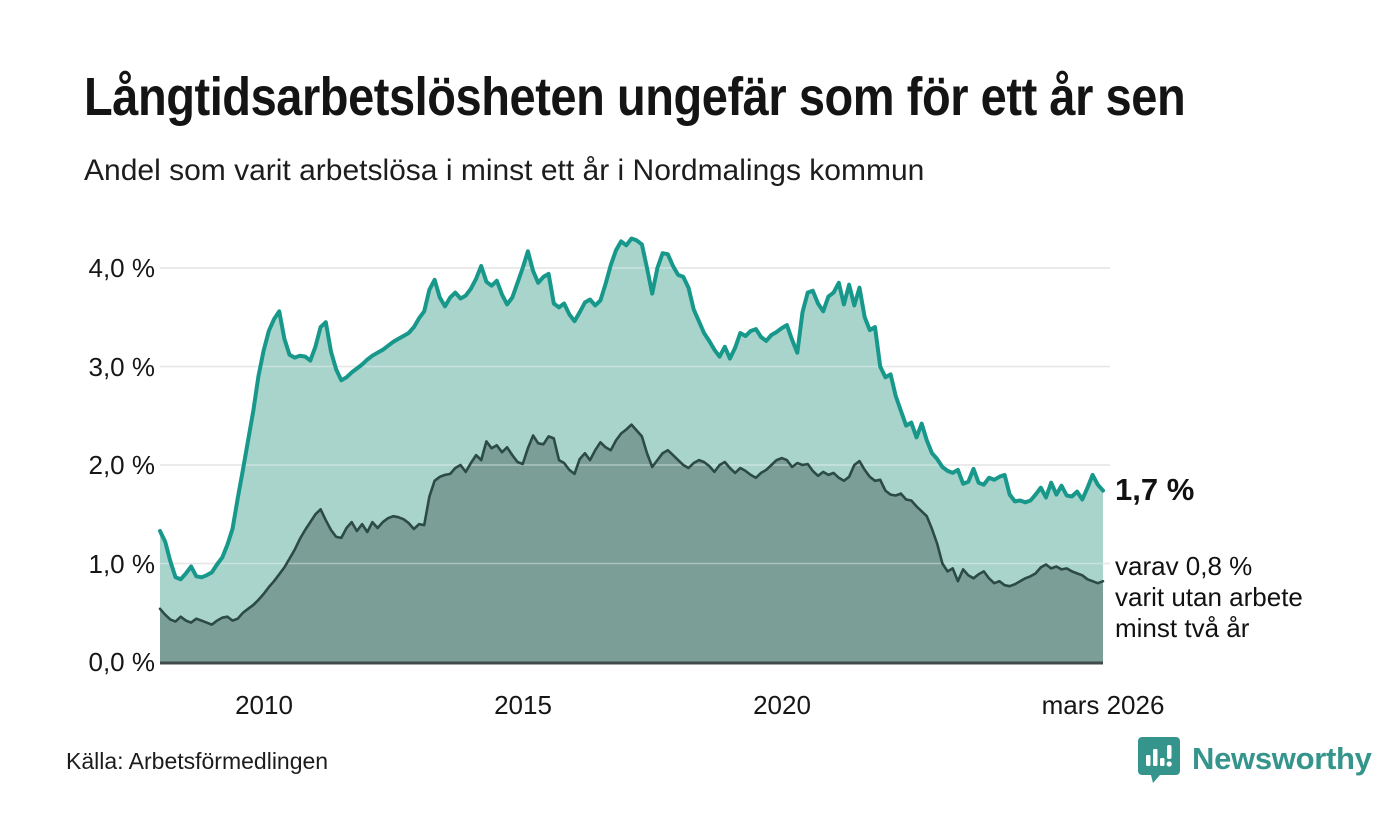 The height and width of the screenshot is (840, 1400). Describe the element at coordinates (122, 465) in the screenshot. I see `y-tick-label: 2,0 %` at that location.